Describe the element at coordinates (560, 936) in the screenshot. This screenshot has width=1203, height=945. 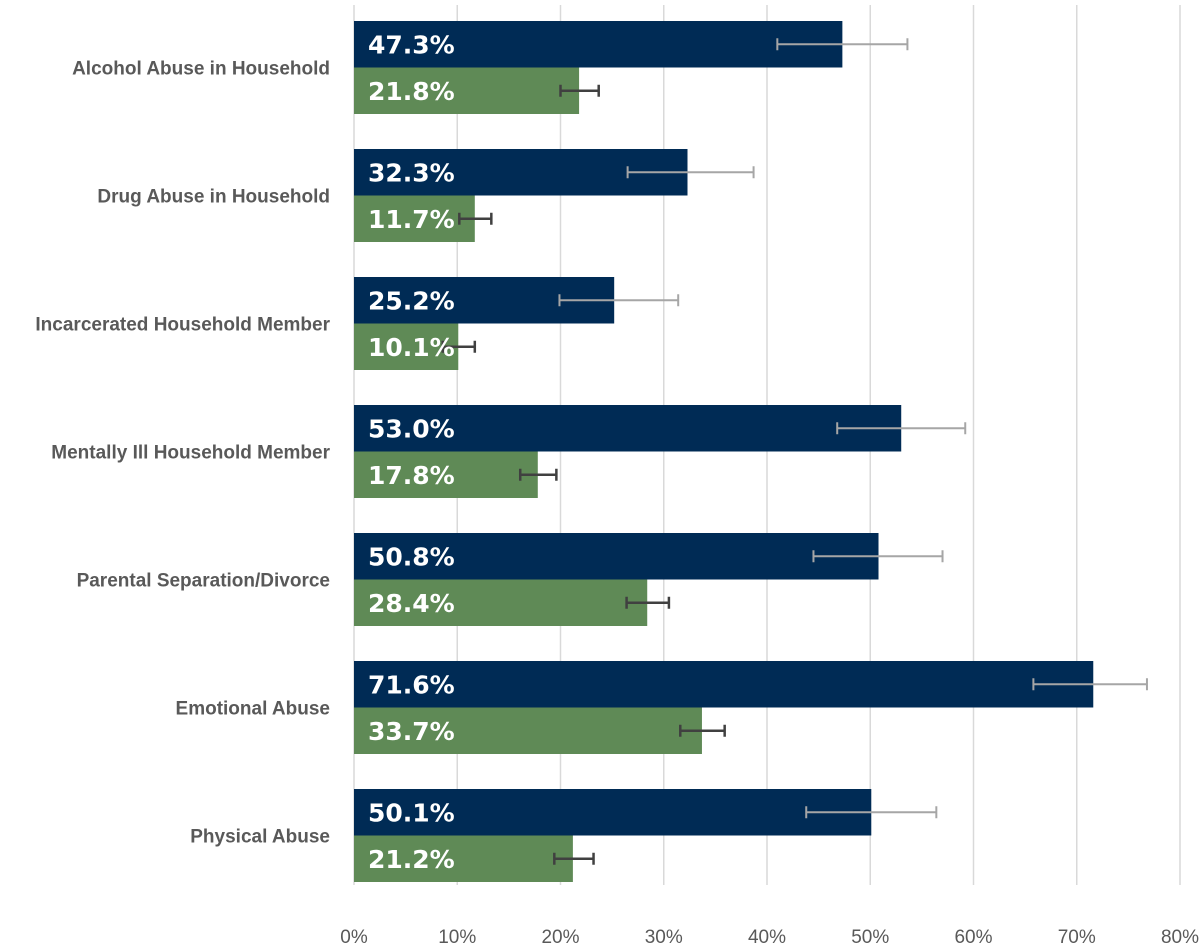
I see `x-tick-label: 20%` at that location.